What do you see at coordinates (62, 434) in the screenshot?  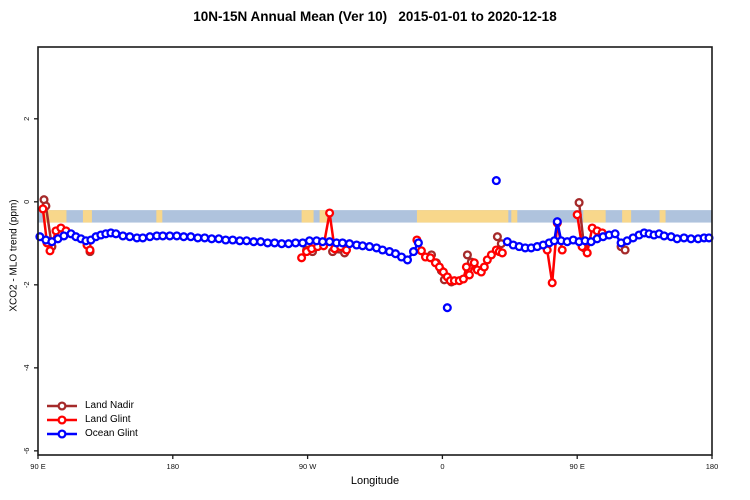 I see `legend-marker-ocean-glint` at bounding box center [62, 434].